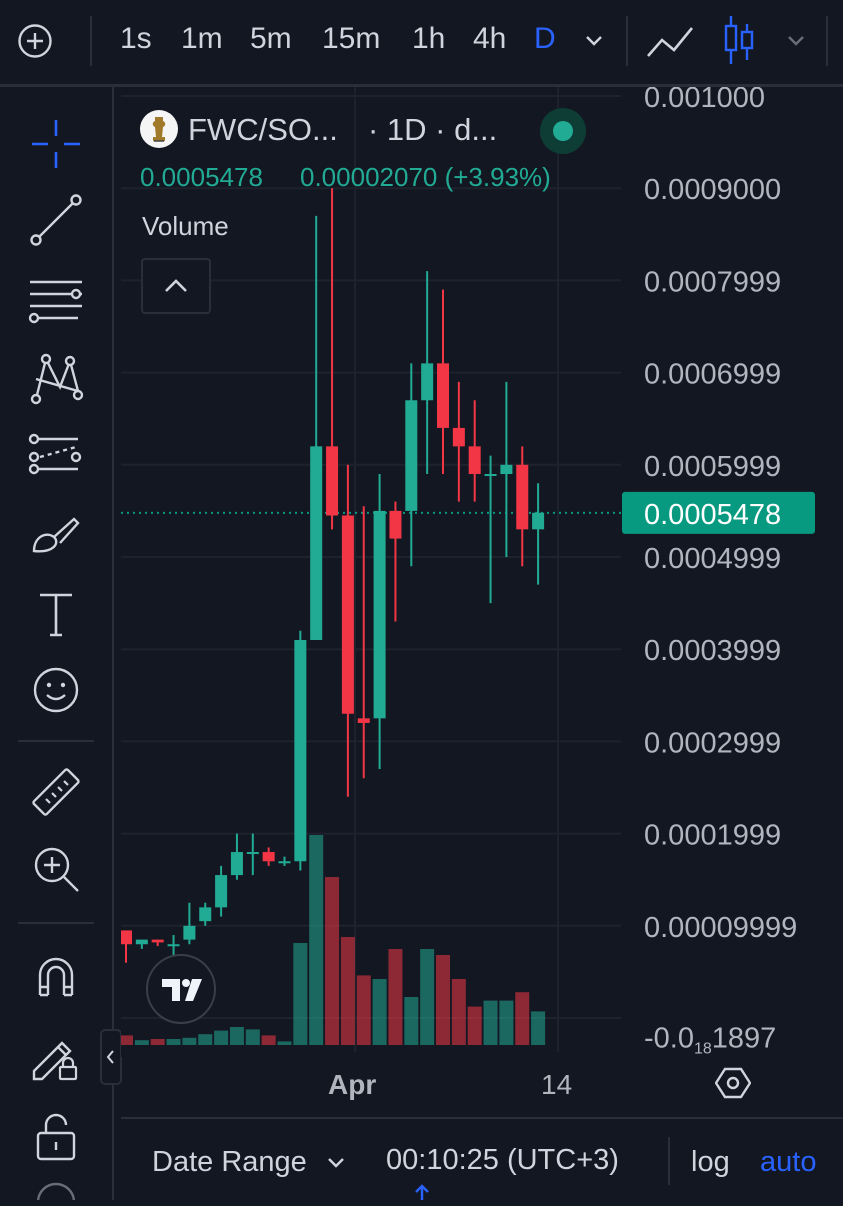 The image size is (843, 1206). What do you see at coordinates (176, 286) in the screenshot?
I see `collapse-legend-button` at bounding box center [176, 286].